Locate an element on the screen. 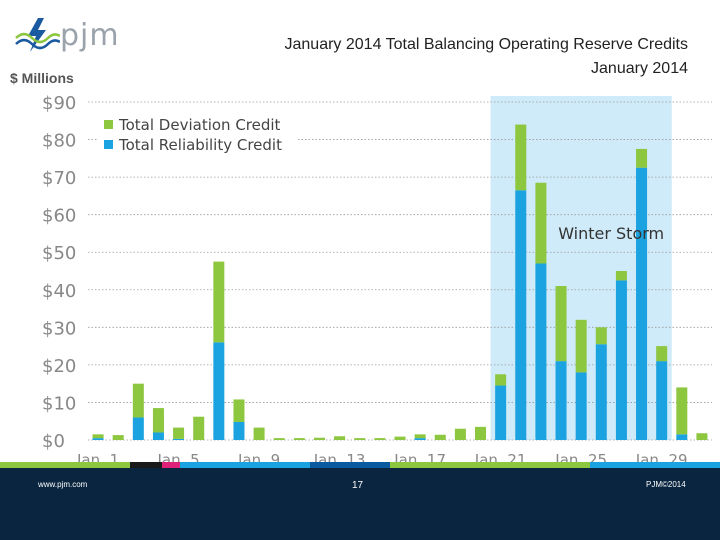 The height and width of the screenshot is (540, 720). x-tick-label: Jan. 9 is located at coordinates (258, 456).